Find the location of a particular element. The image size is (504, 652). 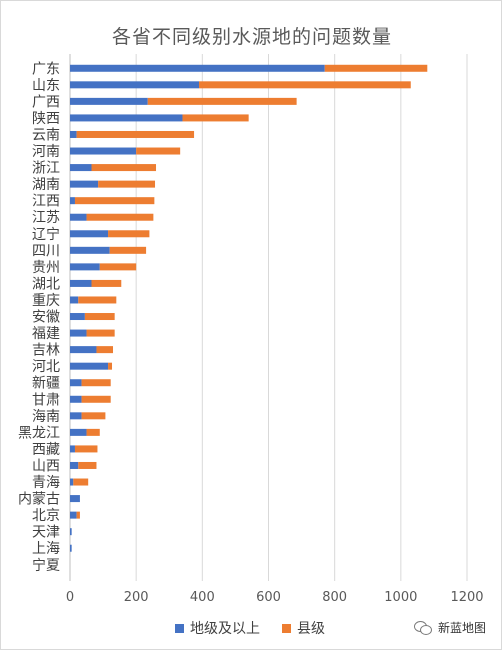

x-tick-label: 1200 is located at coordinates (466, 597).